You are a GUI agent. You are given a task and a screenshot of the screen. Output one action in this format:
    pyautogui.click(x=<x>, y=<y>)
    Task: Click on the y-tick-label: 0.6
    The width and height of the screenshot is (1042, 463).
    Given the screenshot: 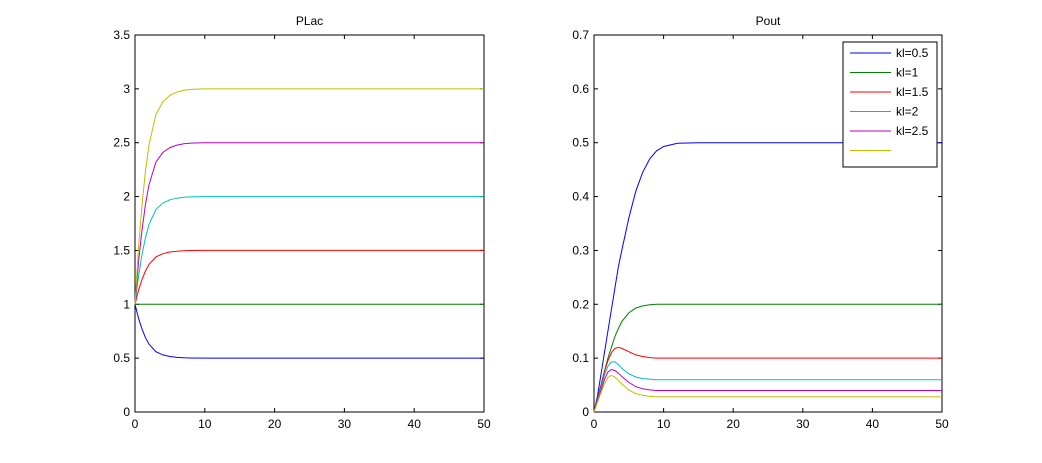 What is the action you would take?
    pyautogui.click(x=580, y=89)
    